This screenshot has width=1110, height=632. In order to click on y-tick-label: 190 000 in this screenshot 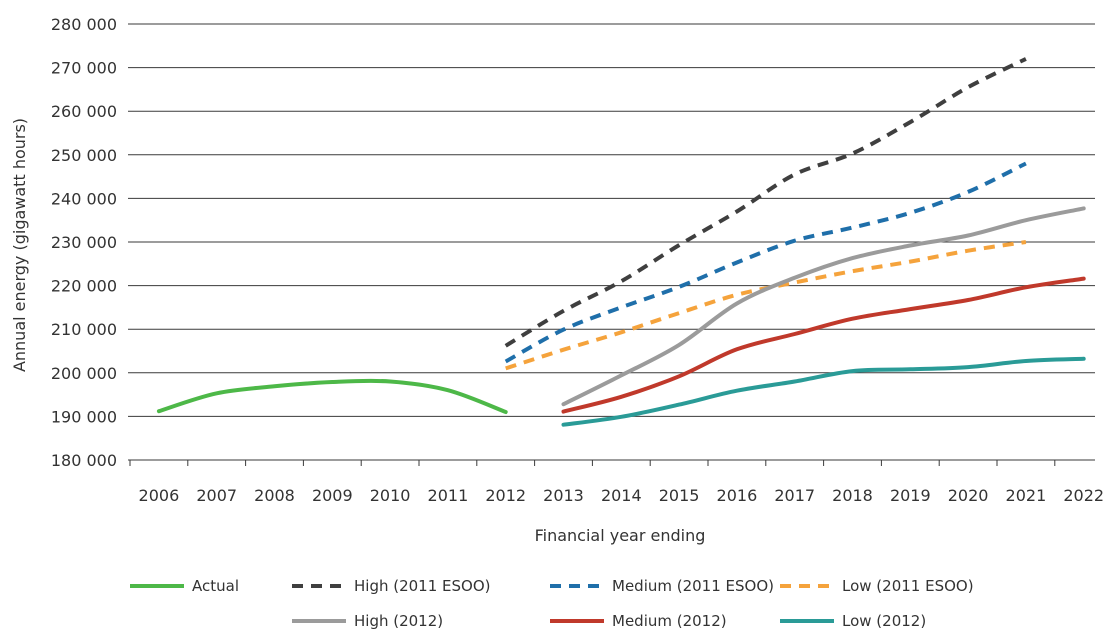, I will do `click(84, 416)`.